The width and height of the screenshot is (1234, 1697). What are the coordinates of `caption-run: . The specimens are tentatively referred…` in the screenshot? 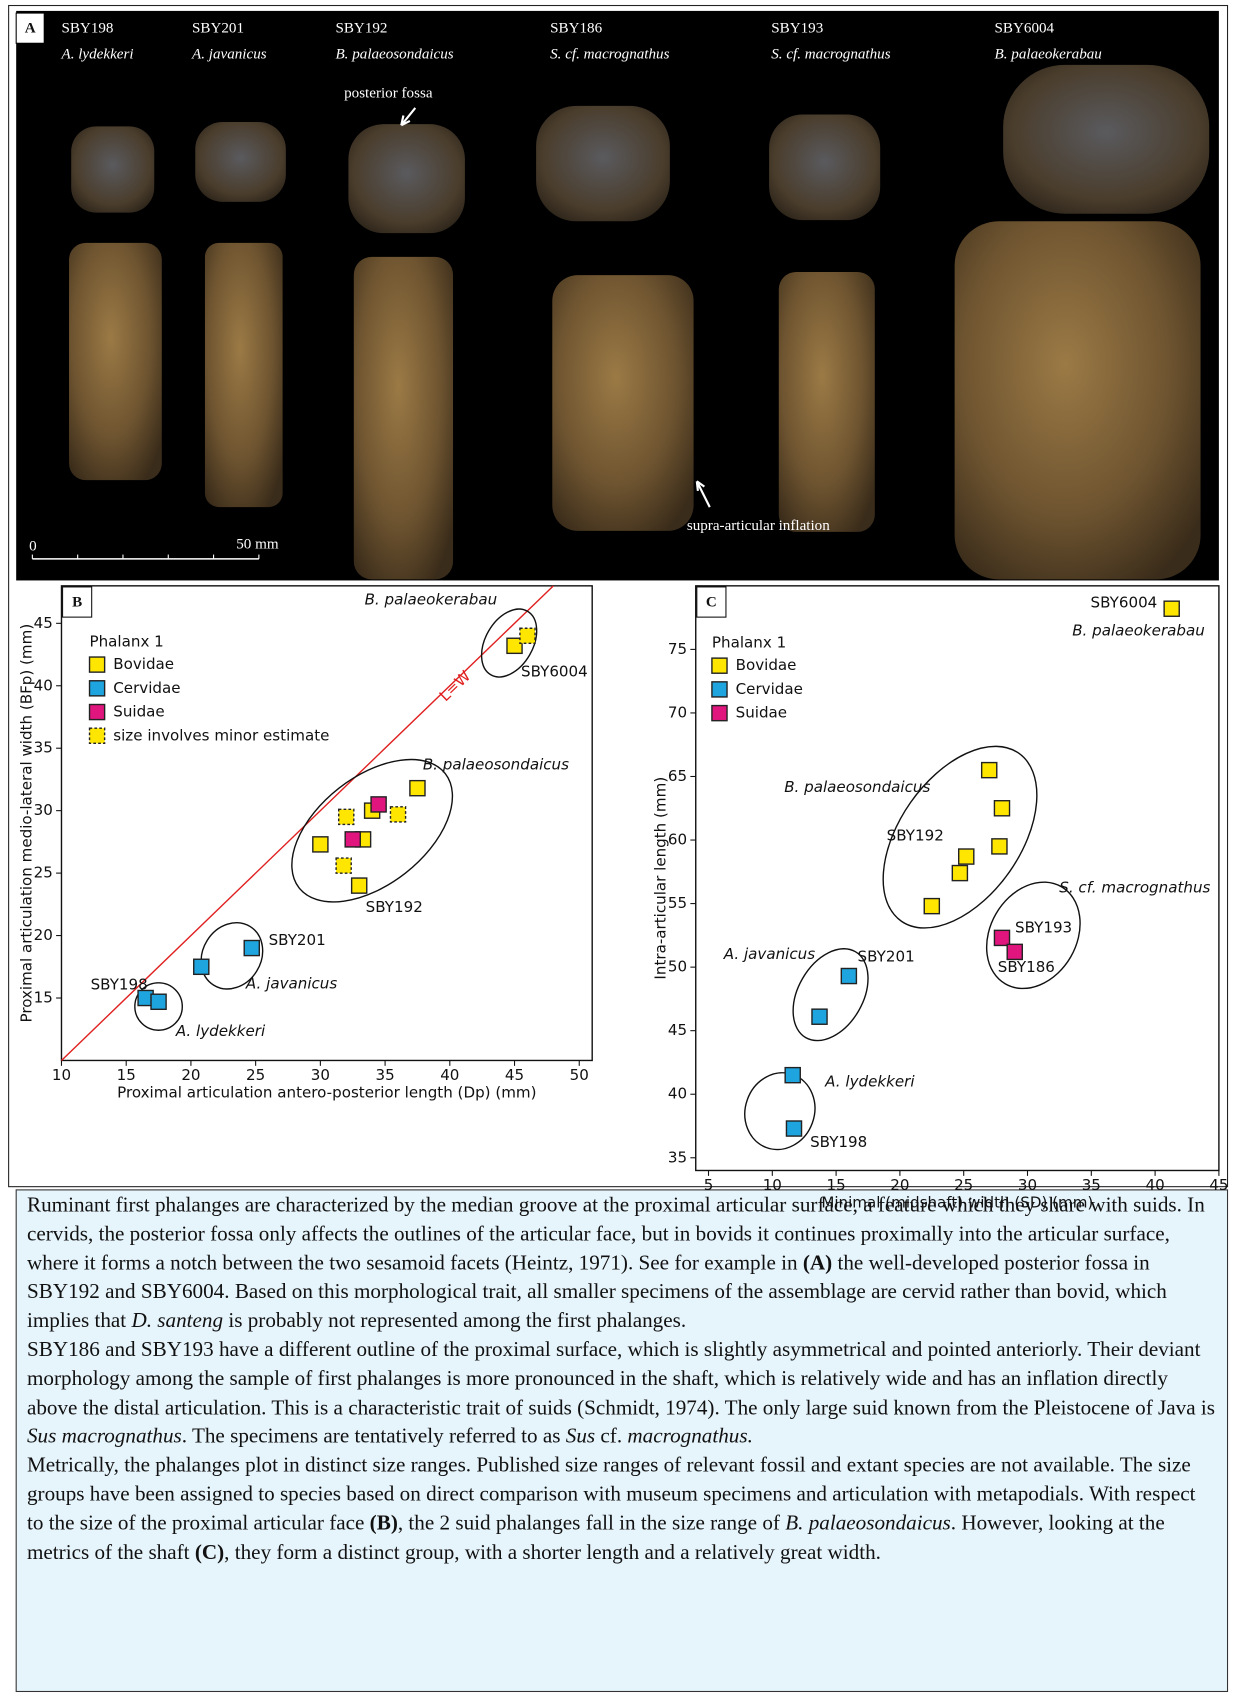 It's located at (373, 1437).